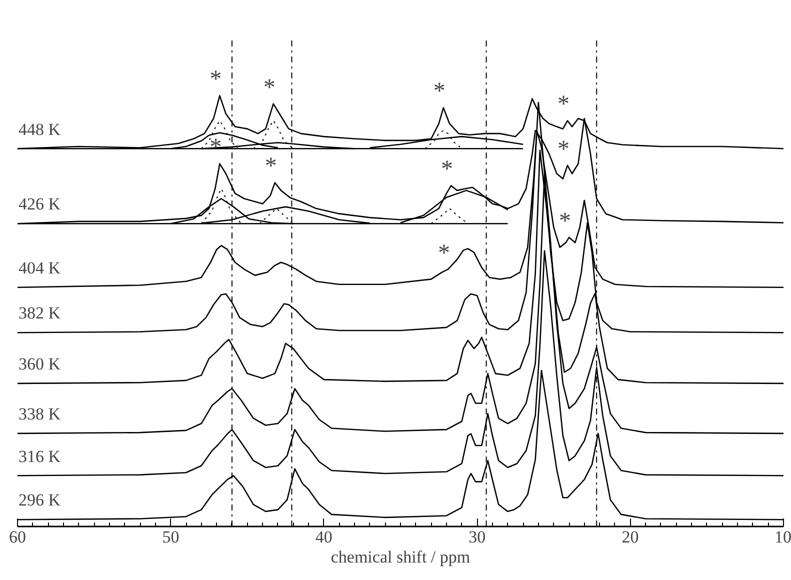  Describe the element at coordinates (630, 537) in the screenshot. I see `x-tick-label: 20` at that location.